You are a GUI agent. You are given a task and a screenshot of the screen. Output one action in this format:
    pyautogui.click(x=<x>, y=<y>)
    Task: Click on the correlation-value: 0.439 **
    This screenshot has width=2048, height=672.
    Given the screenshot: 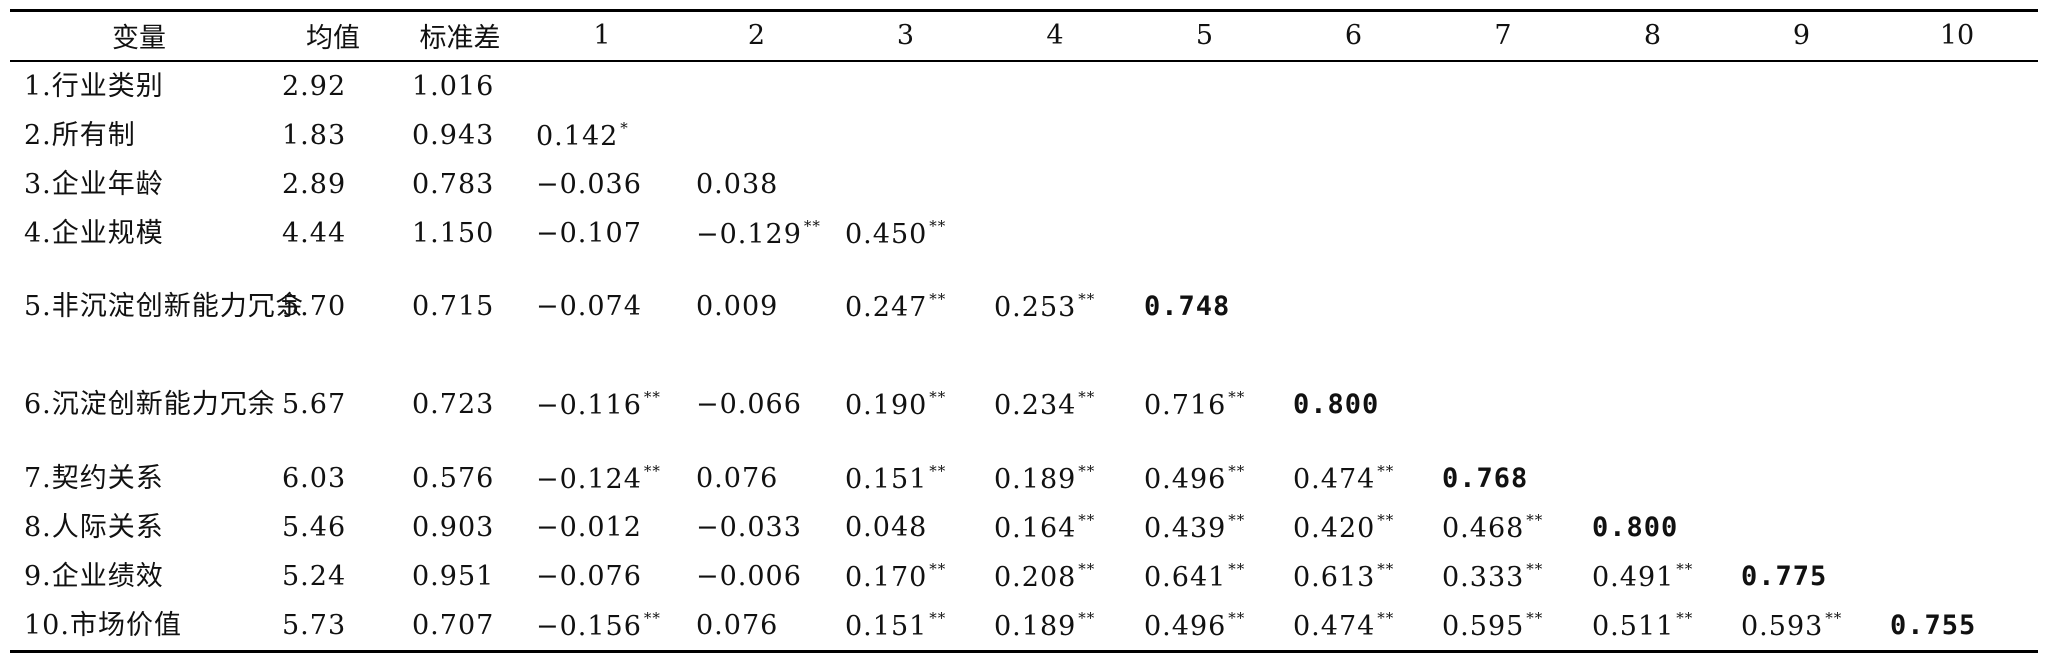 What is the action you would take?
    pyautogui.click(x=1204, y=527)
    